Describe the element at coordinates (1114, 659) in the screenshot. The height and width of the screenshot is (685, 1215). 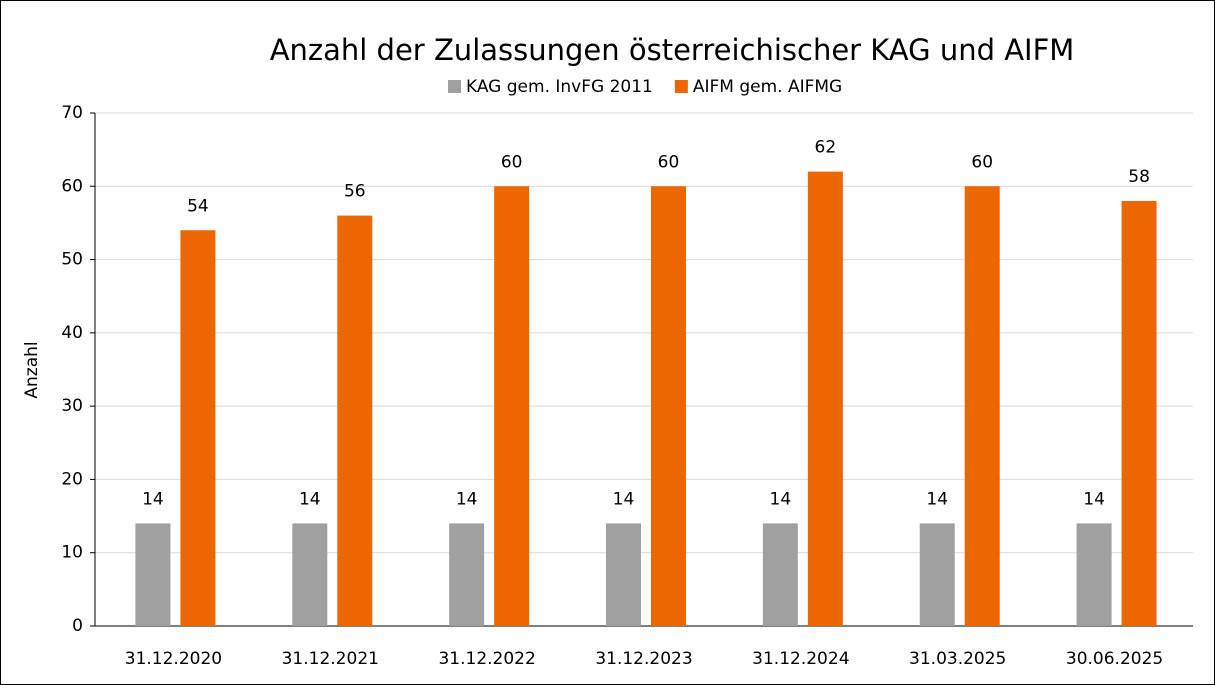
I see `x-tick-label: 30.06.2025` at that location.